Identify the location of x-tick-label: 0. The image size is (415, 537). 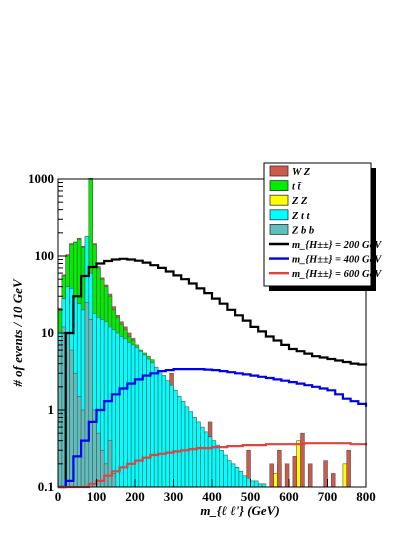
(58, 496).